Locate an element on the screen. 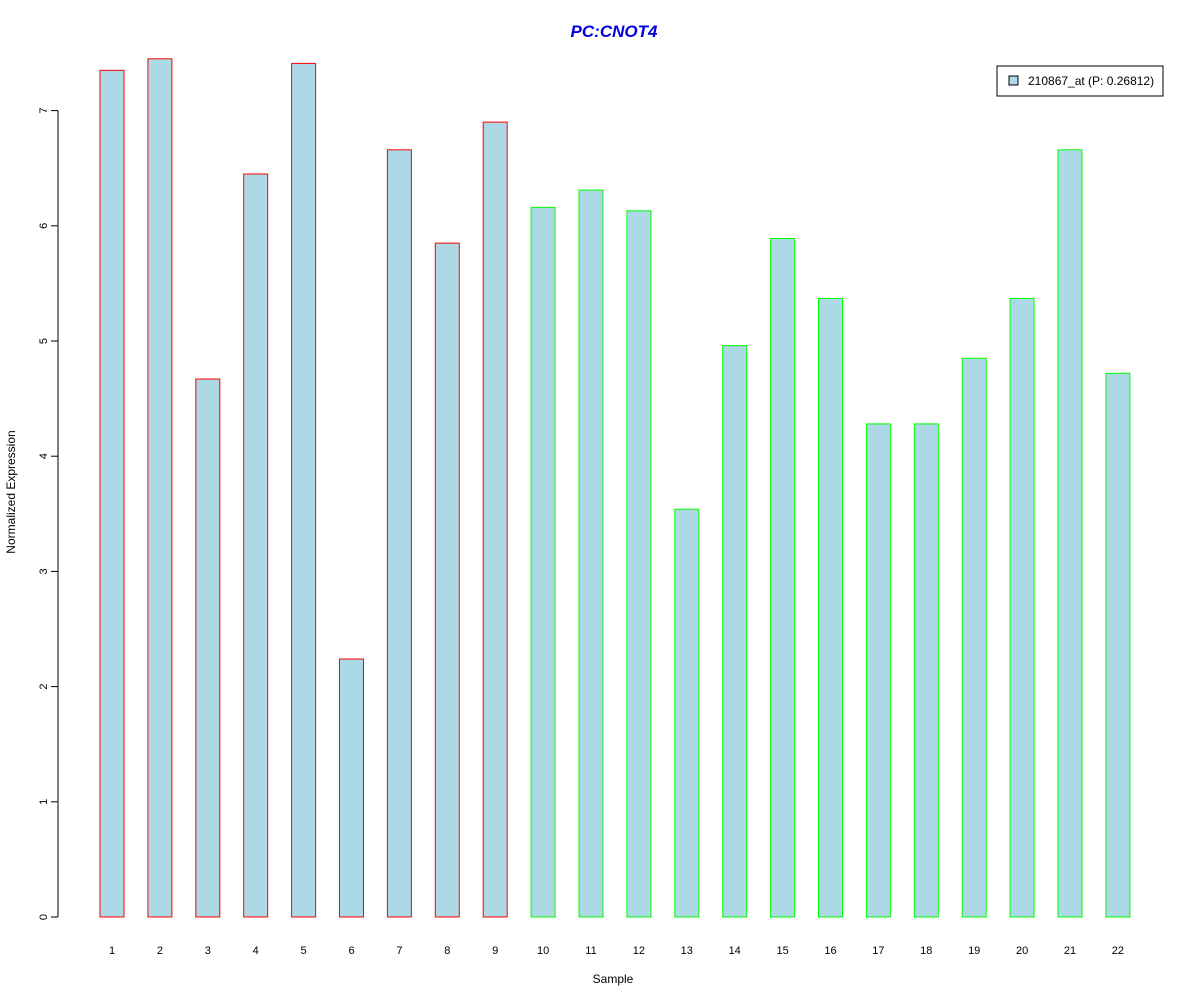 The height and width of the screenshot is (1005, 1200). x-tick-label: 10 is located at coordinates (543, 951).